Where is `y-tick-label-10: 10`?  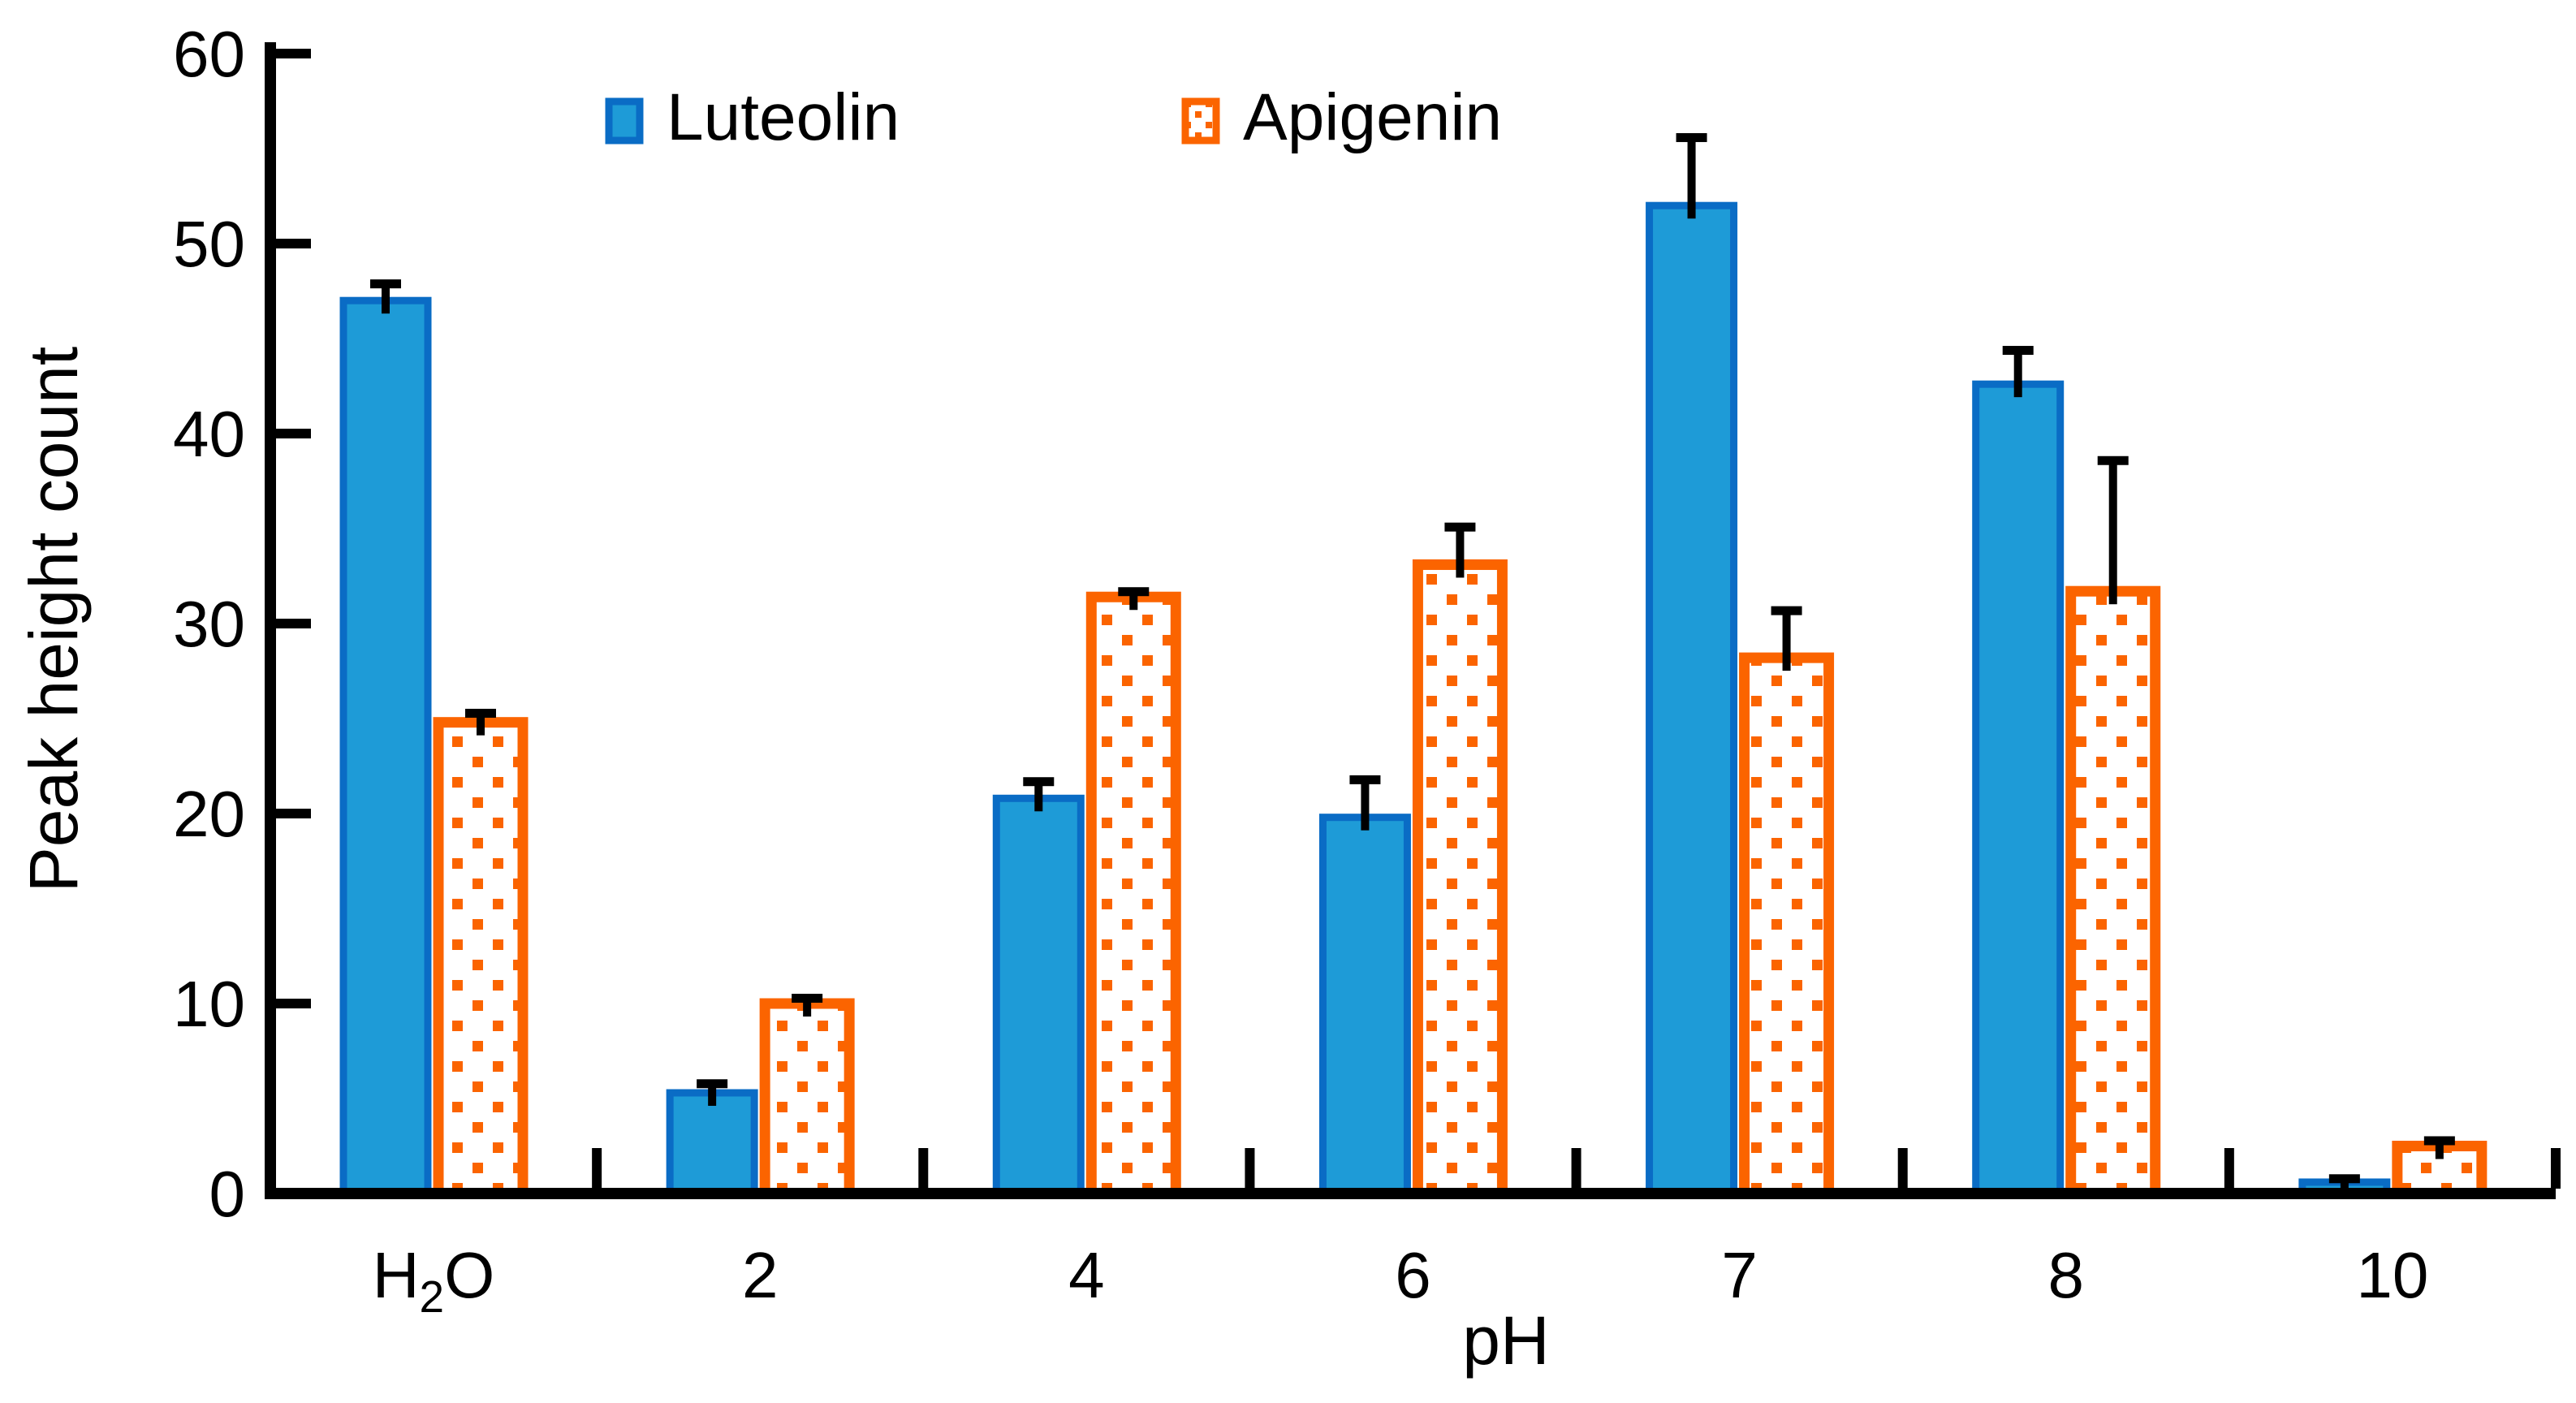 y-tick-label-10: 10 is located at coordinates (209, 1004).